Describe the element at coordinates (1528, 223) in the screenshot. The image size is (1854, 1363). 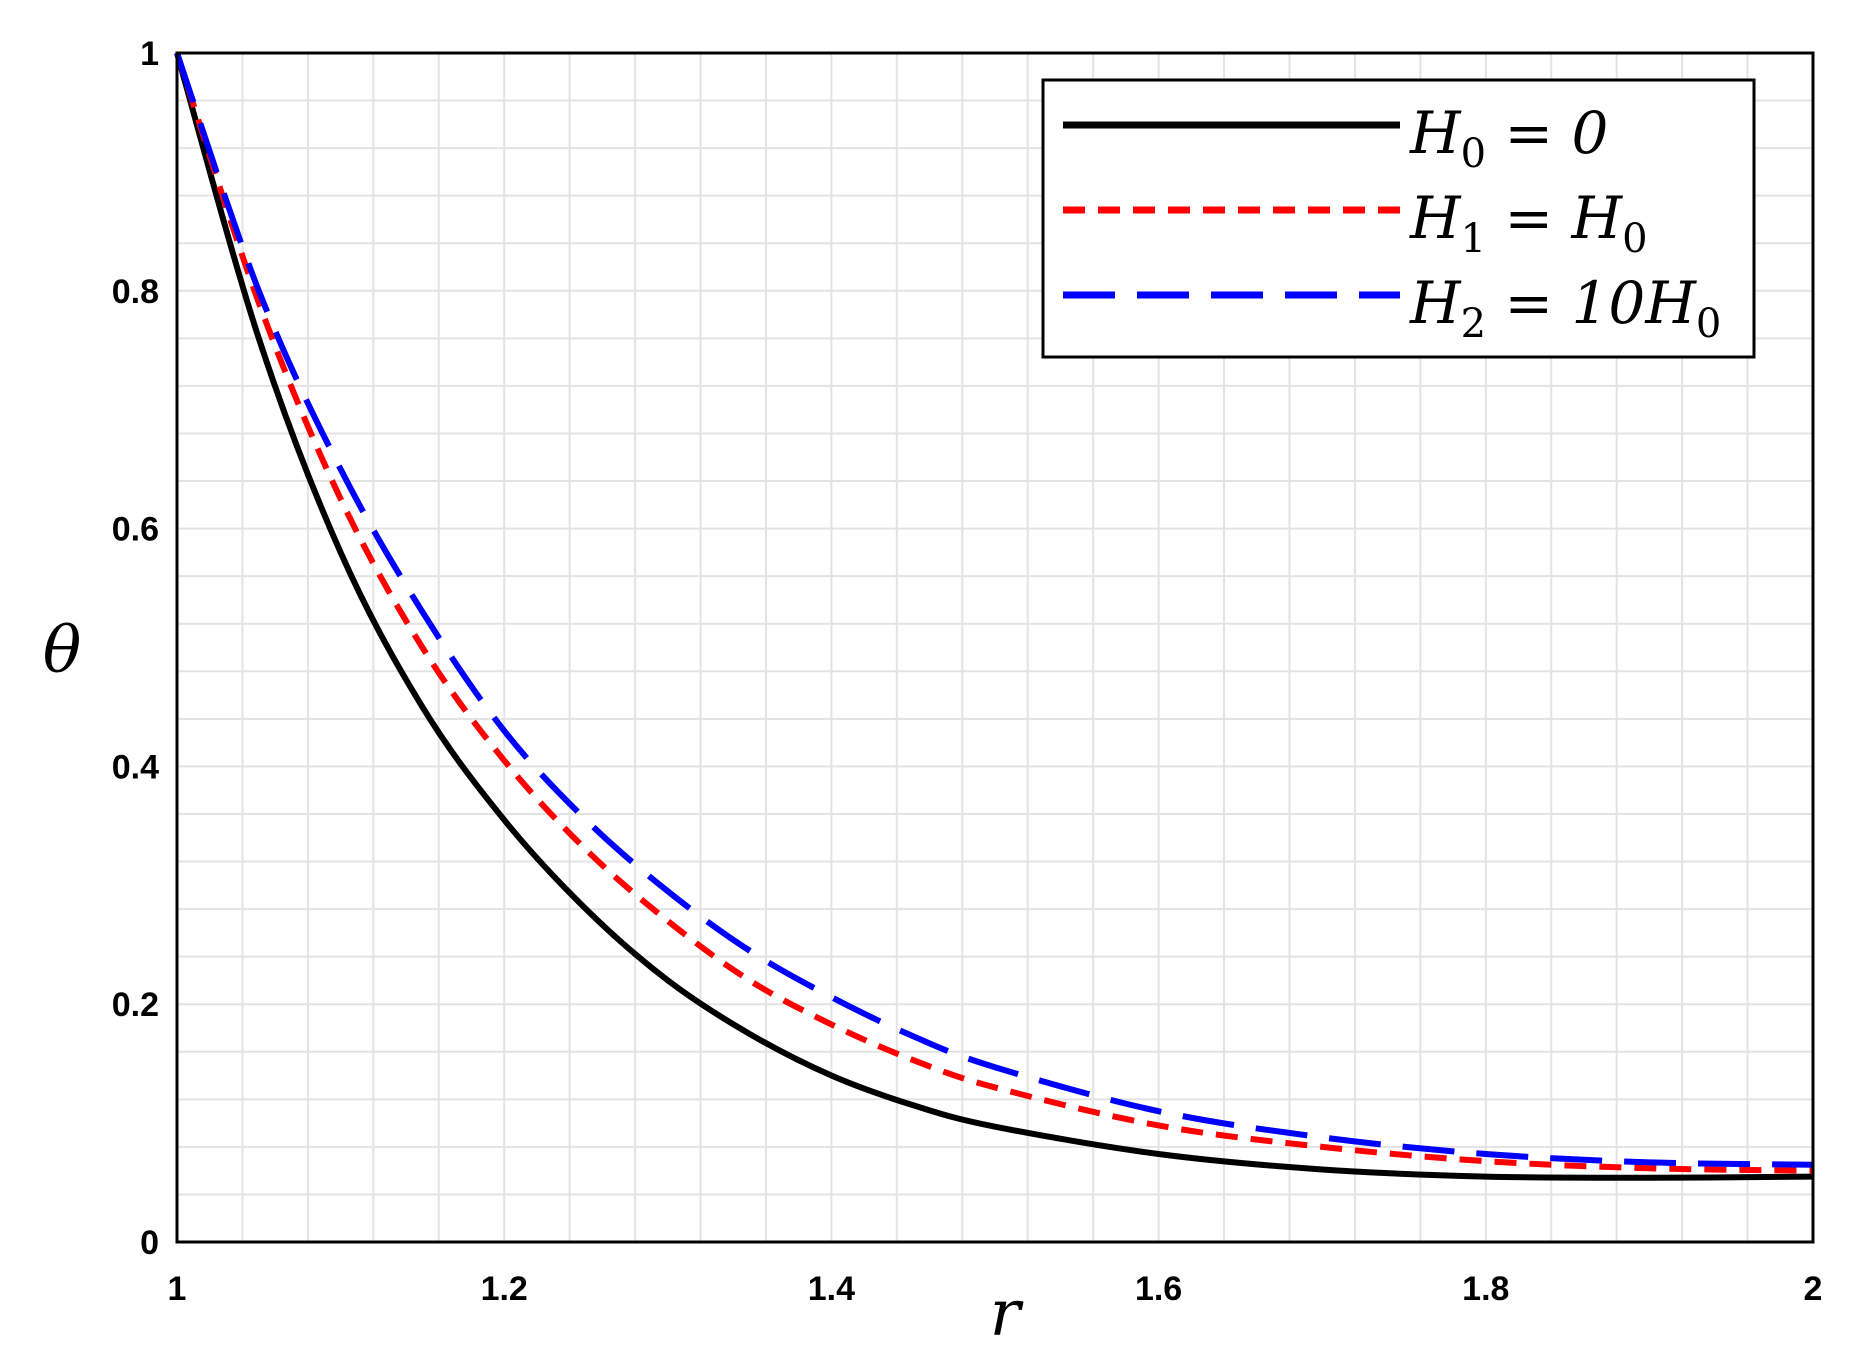
I see `legend-label-2: H1 = H0` at that location.